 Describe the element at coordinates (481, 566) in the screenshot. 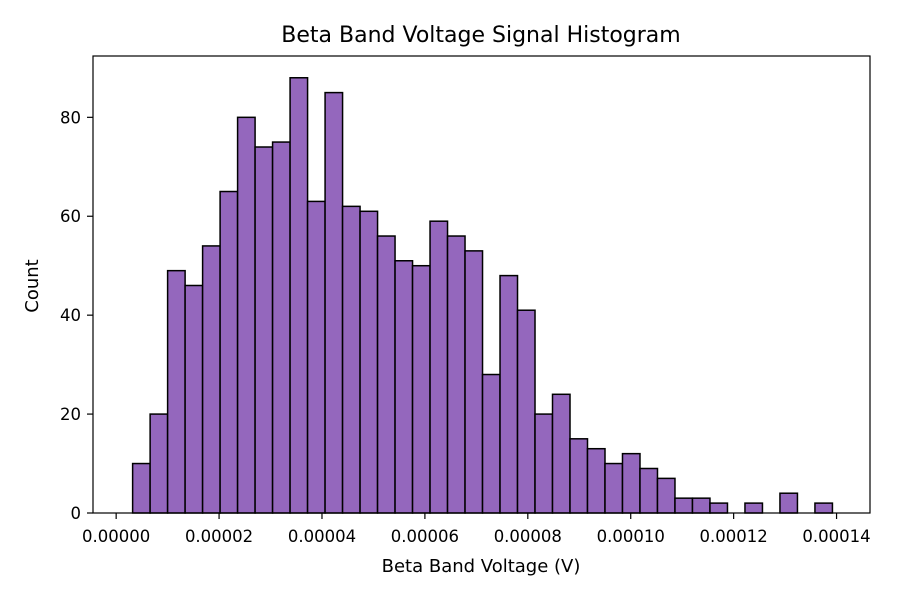

I see `x-axis-label: Beta Band Voltage (V)` at that location.